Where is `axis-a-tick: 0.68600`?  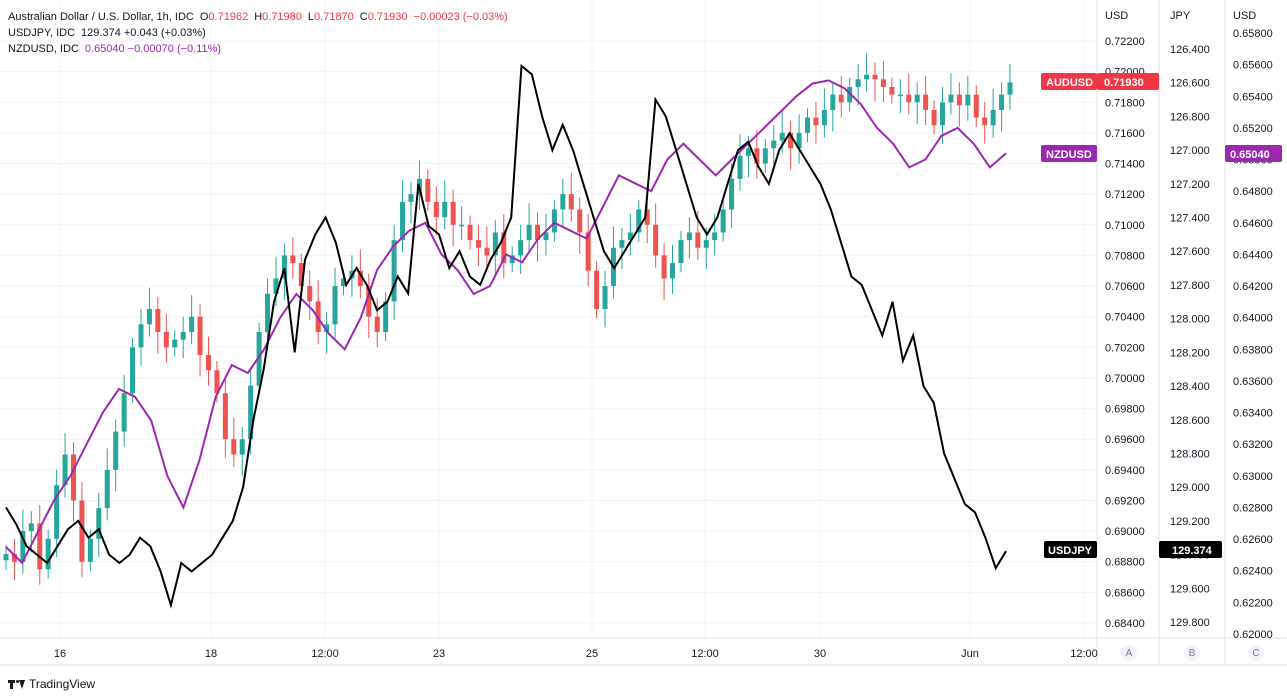
axis-a-tick: 0.68600 is located at coordinates (1125, 593).